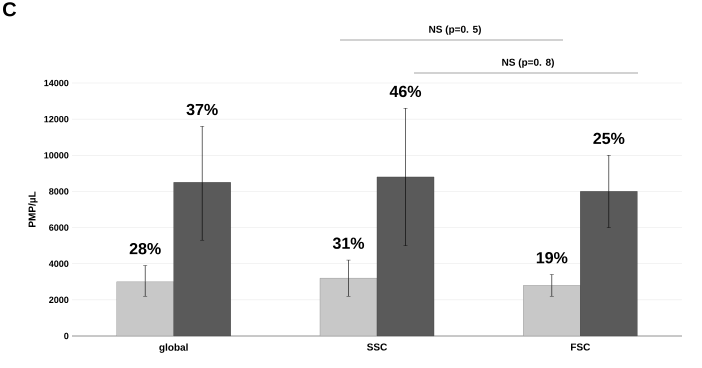  Describe the element at coordinates (528, 63) in the screenshot. I see `text: NS (p=0. 8)` at that location.